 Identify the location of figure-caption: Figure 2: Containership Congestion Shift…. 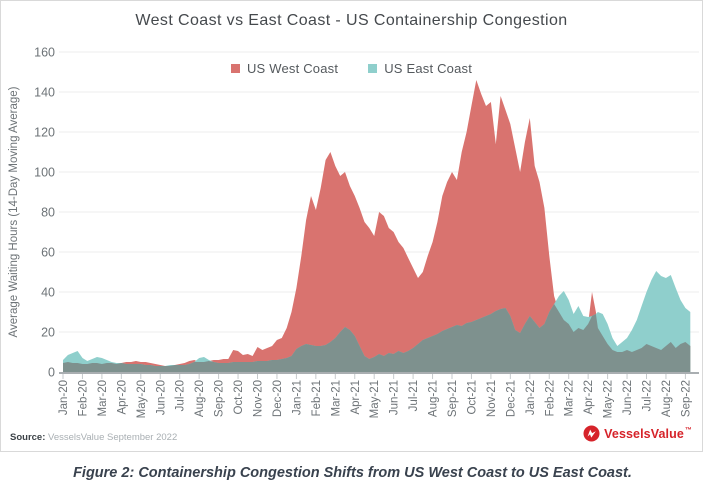
(352, 473).